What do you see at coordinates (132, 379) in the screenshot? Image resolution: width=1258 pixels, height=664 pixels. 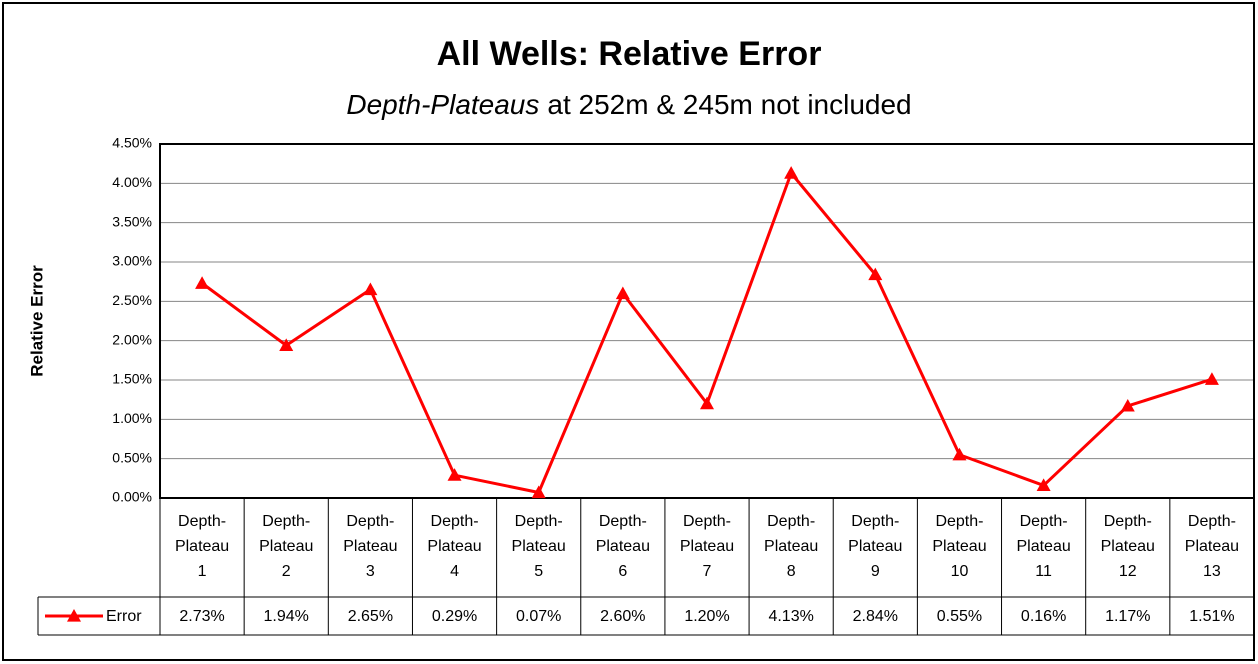 I see `y-tick-label: 1.50%` at bounding box center [132, 379].